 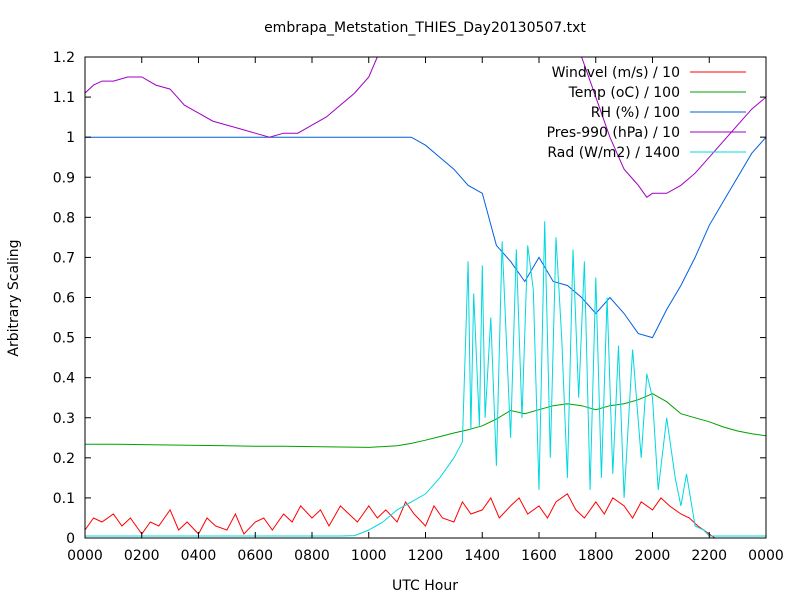 I want to click on x-tick-label: 1800, so click(x=596, y=556).